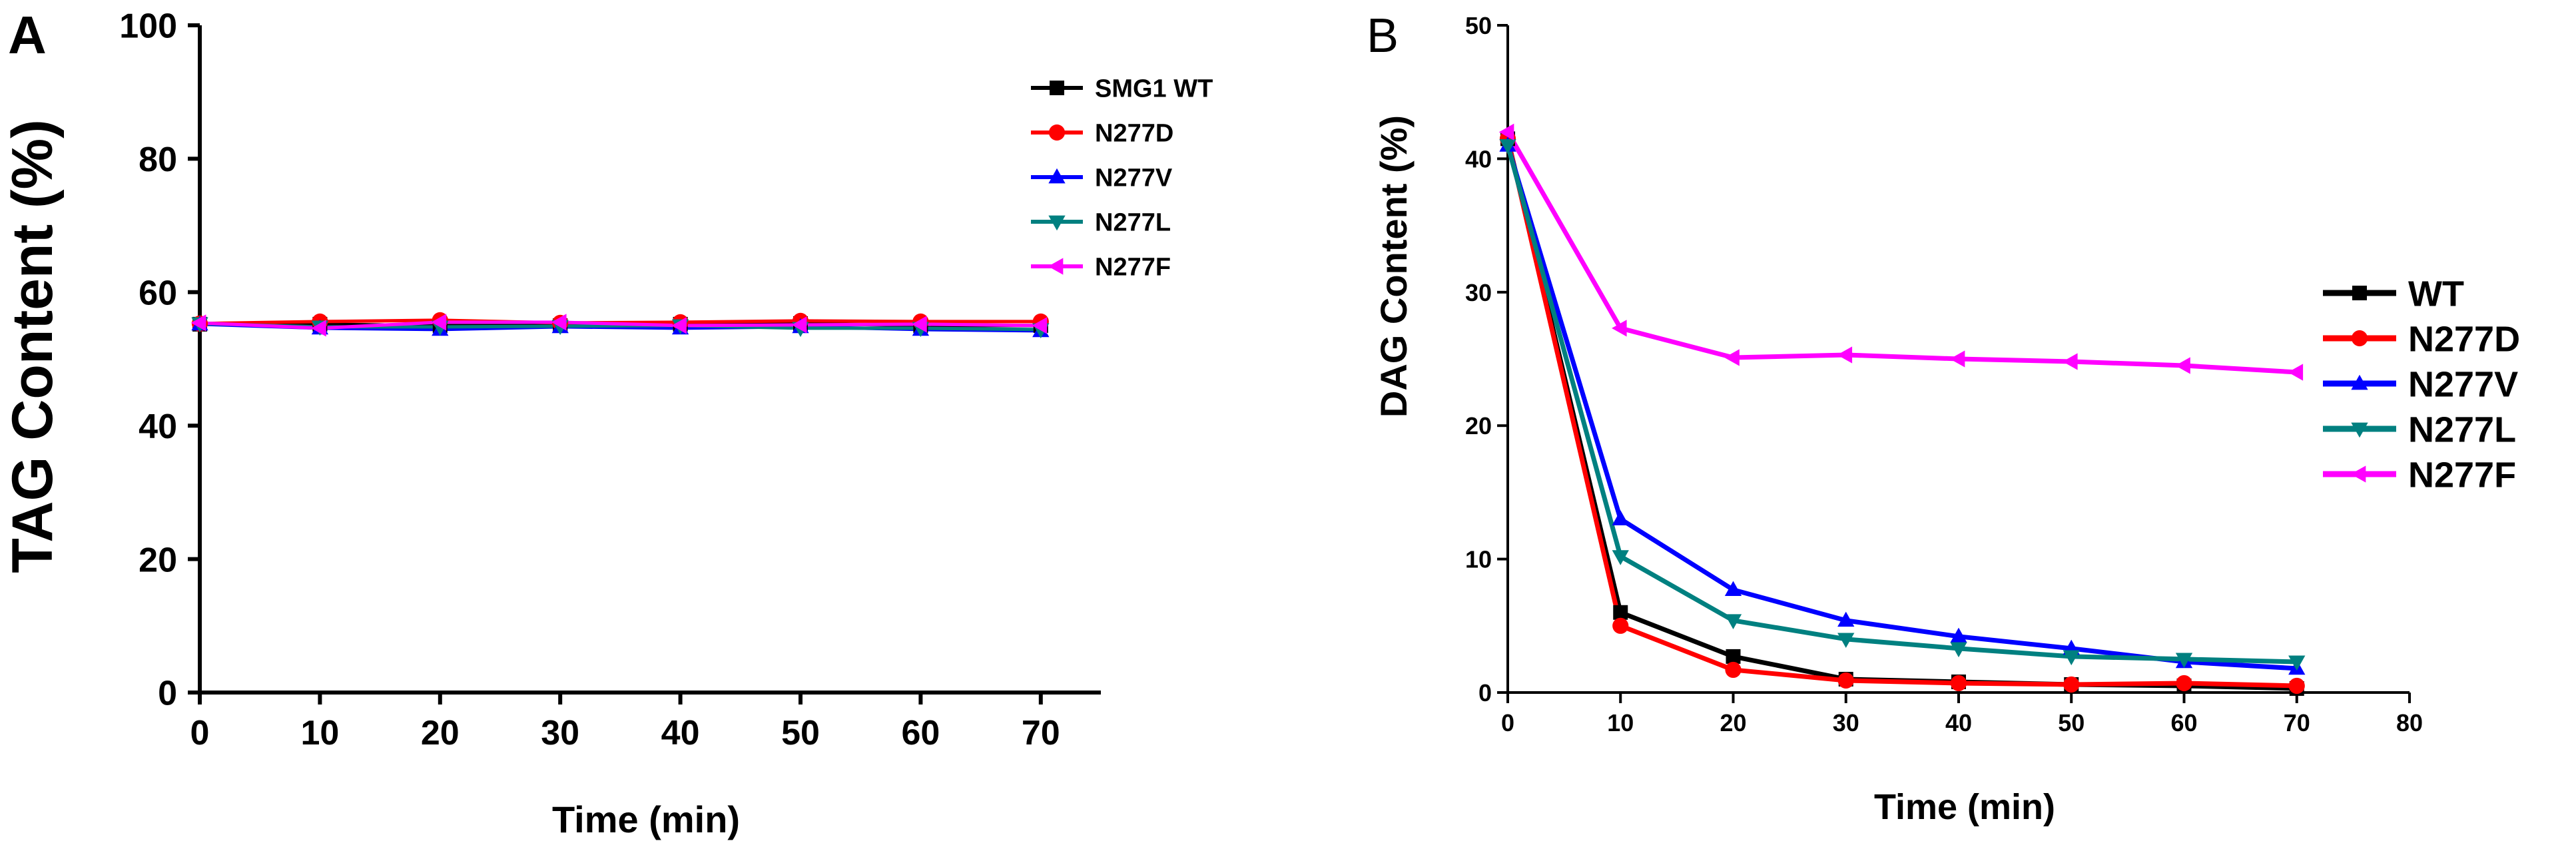 This screenshot has width=2576, height=847. What do you see at coordinates (2436, 294) in the screenshot?
I see `panel-b-legend-label: WT` at bounding box center [2436, 294].